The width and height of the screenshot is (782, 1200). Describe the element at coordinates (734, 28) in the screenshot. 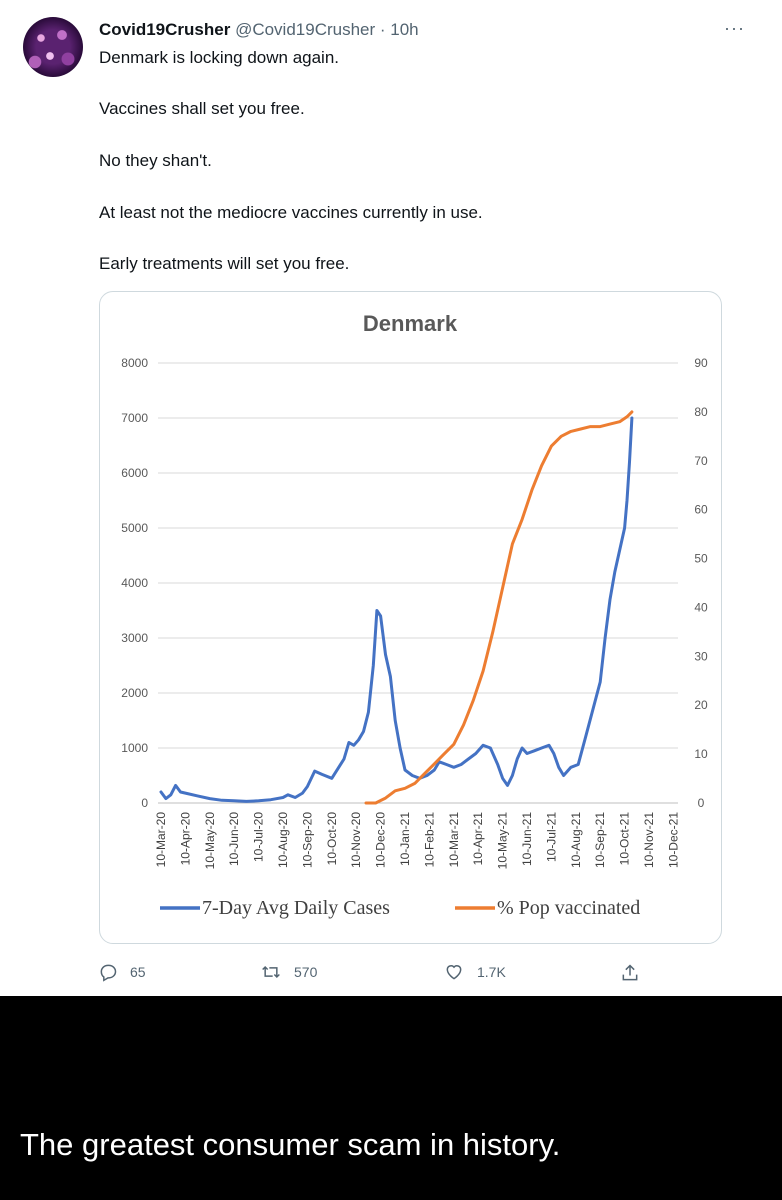

I see `more-icon: ···` at that location.